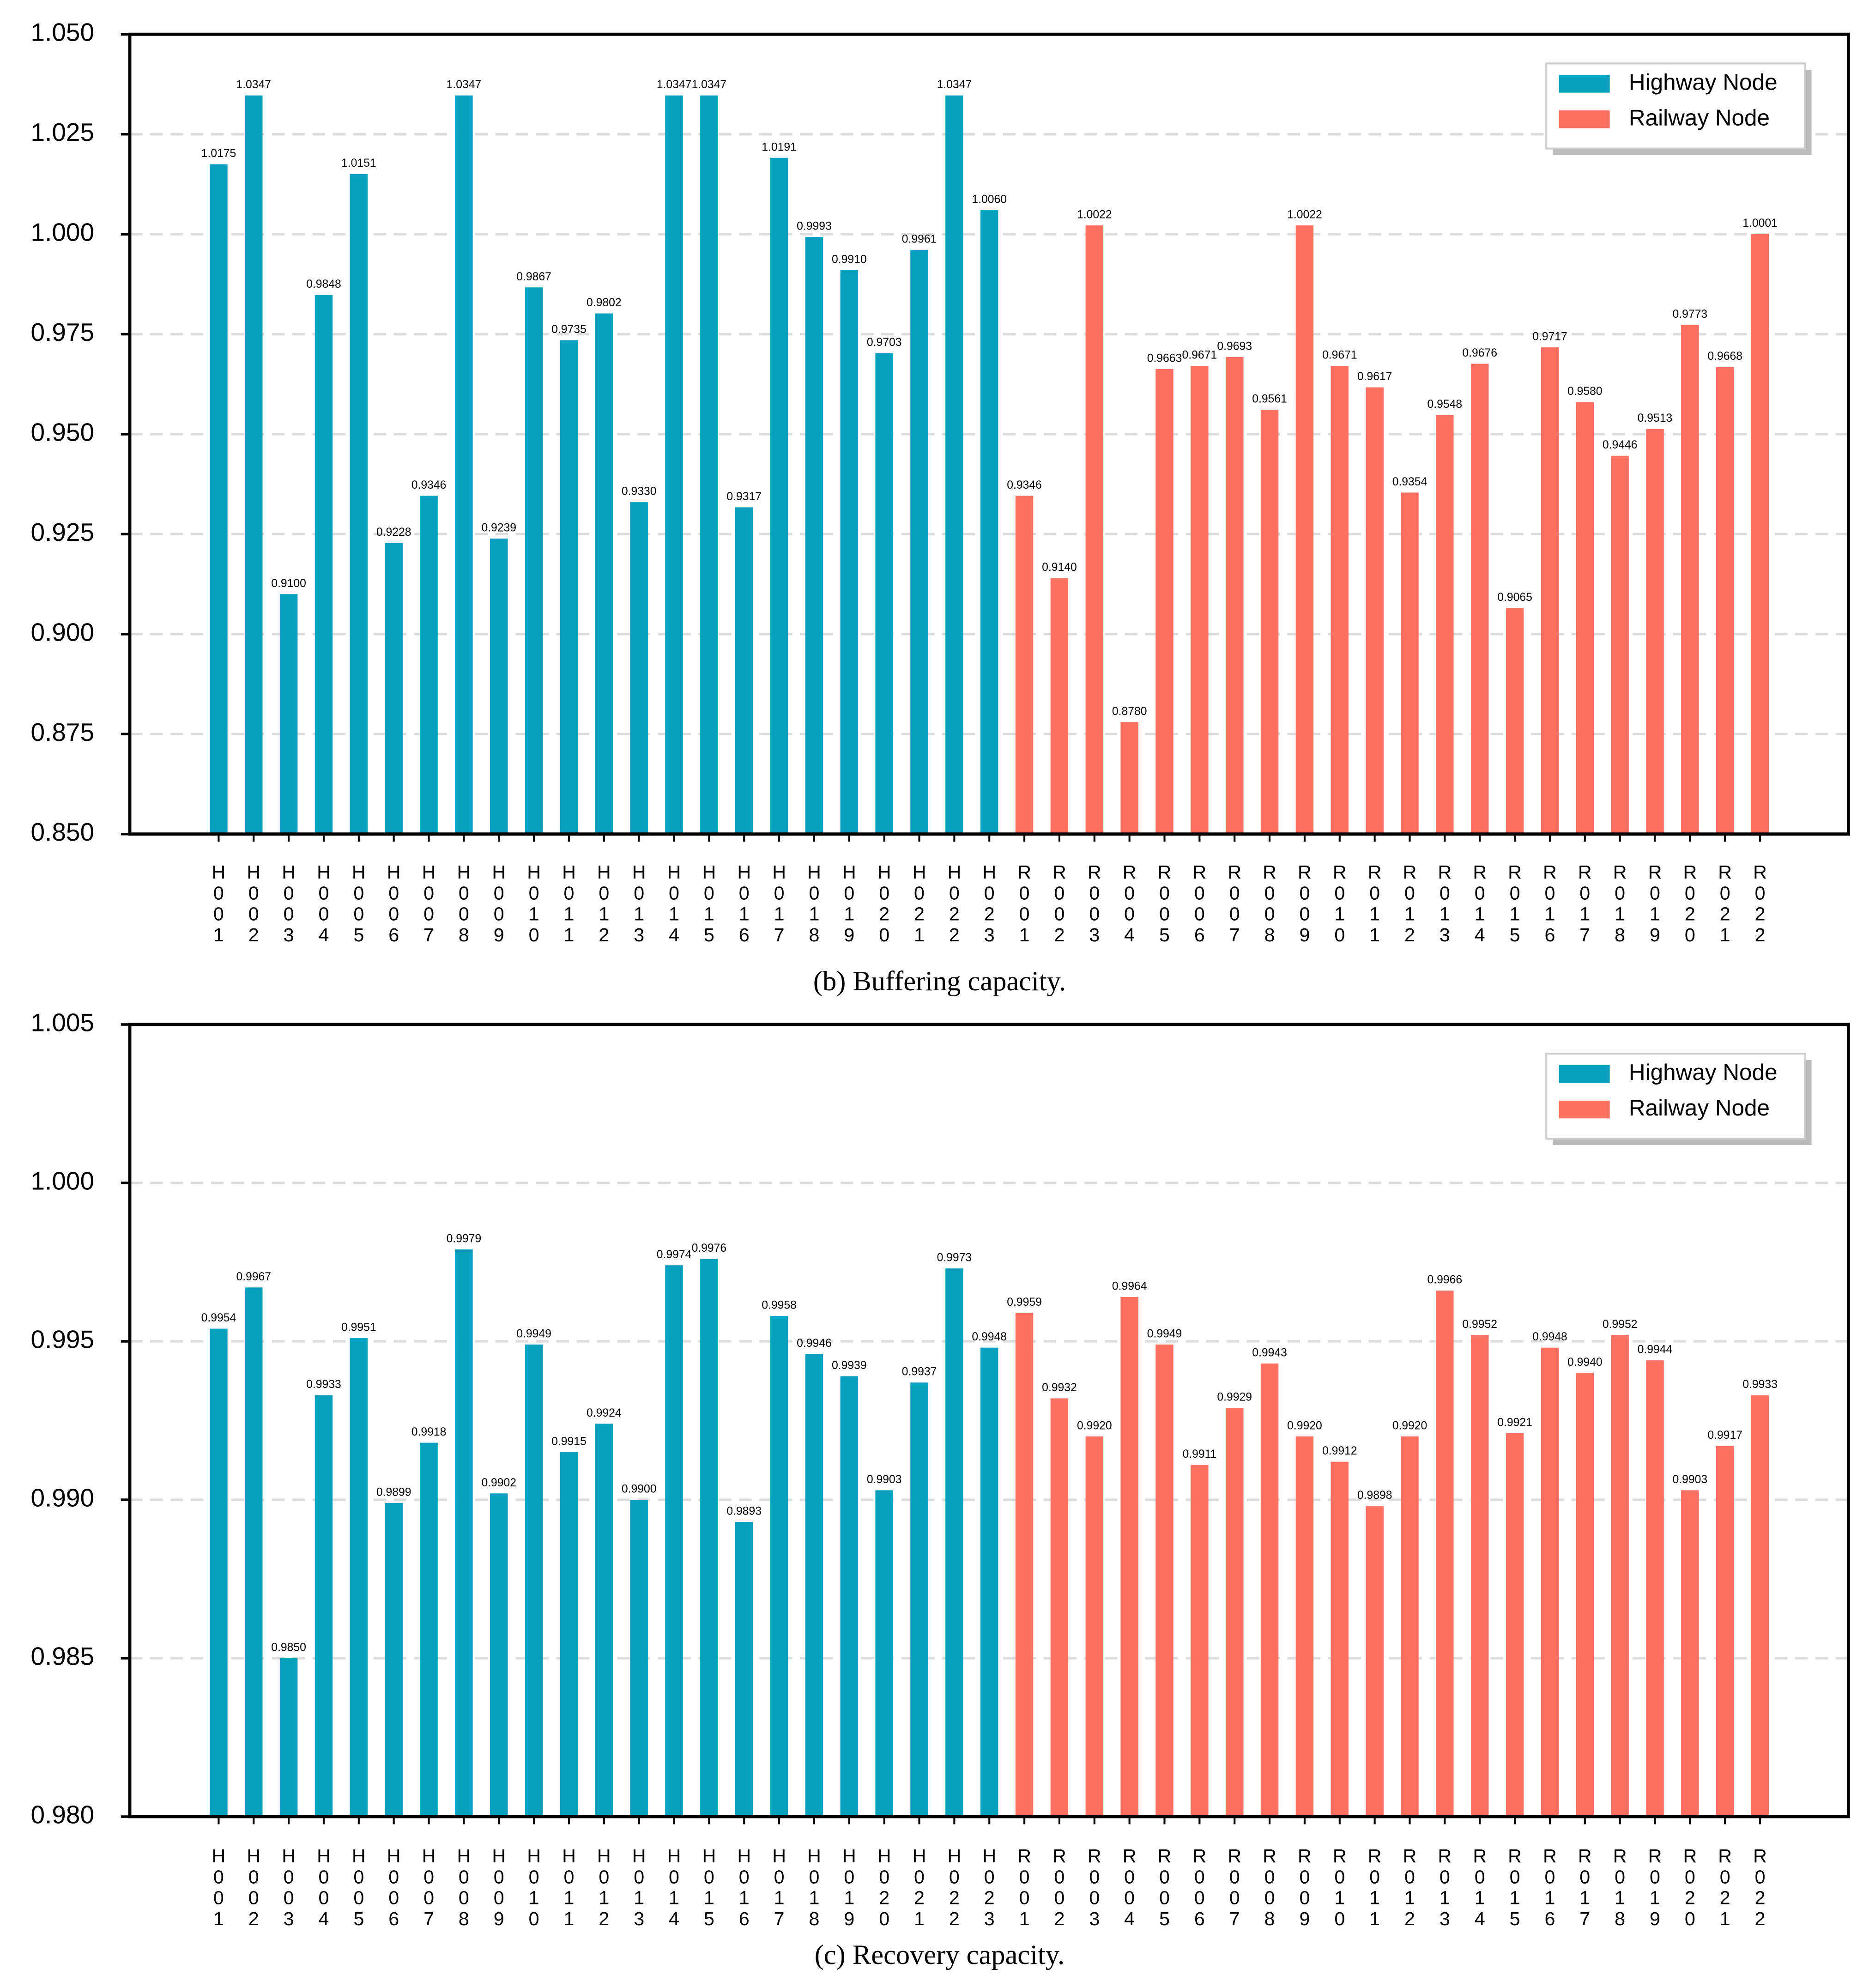 This screenshot has height=1988, width=1869. What do you see at coordinates (1094, 215) in the screenshot?
I see `data-label: 1.0022` at bounding box center [1094, 215].